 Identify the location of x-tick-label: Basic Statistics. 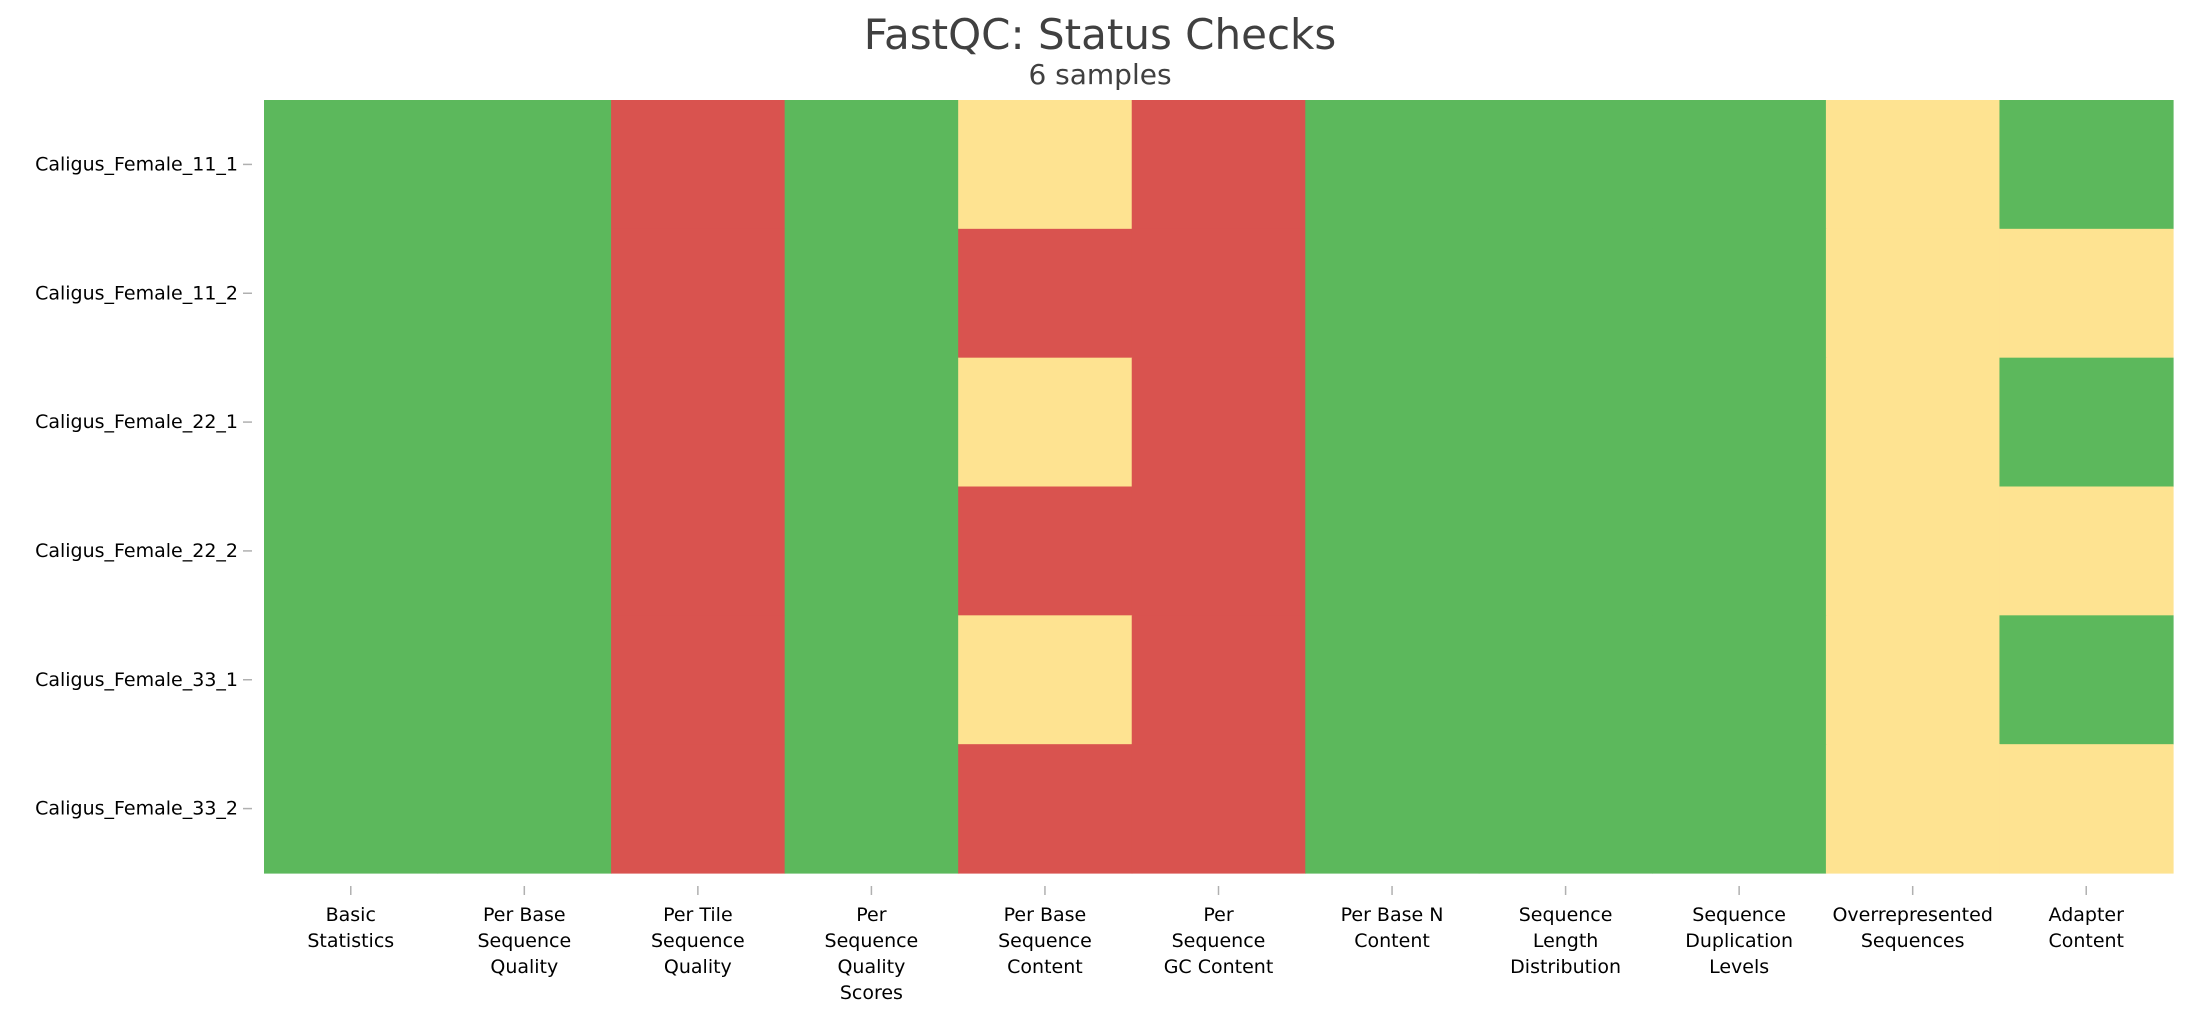
(350, 928).